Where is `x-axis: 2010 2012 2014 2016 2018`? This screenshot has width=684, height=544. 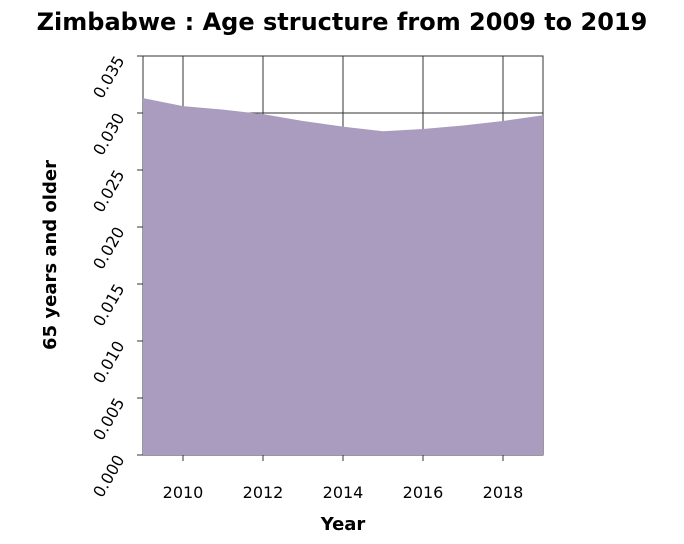
x-axis: 2010 2012 2014 2016 2018 is located at coordinates (343, 478).